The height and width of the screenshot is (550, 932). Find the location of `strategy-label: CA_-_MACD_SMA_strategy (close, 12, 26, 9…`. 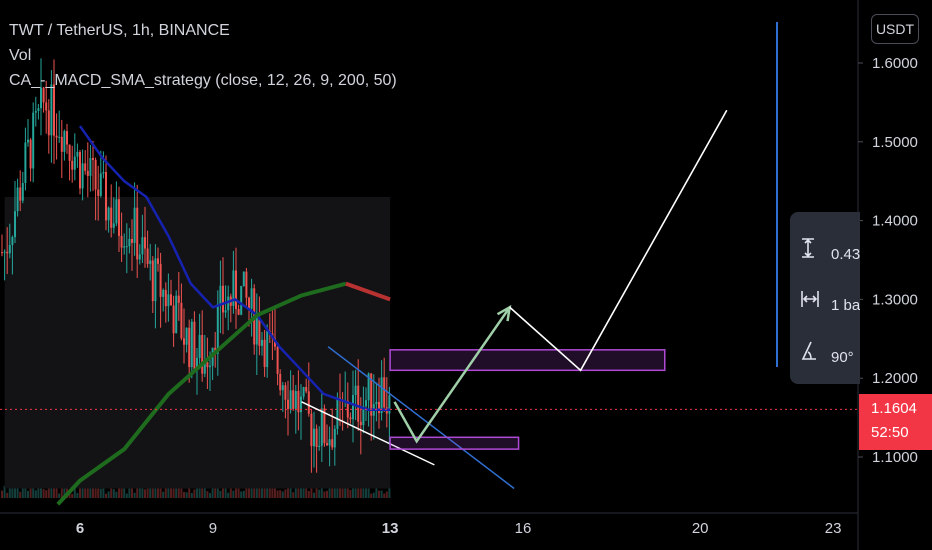

strategy-label: CA_-_MACD_SMA_strategy (close, 12, 26, 9… is located at coordinates (203, 80).